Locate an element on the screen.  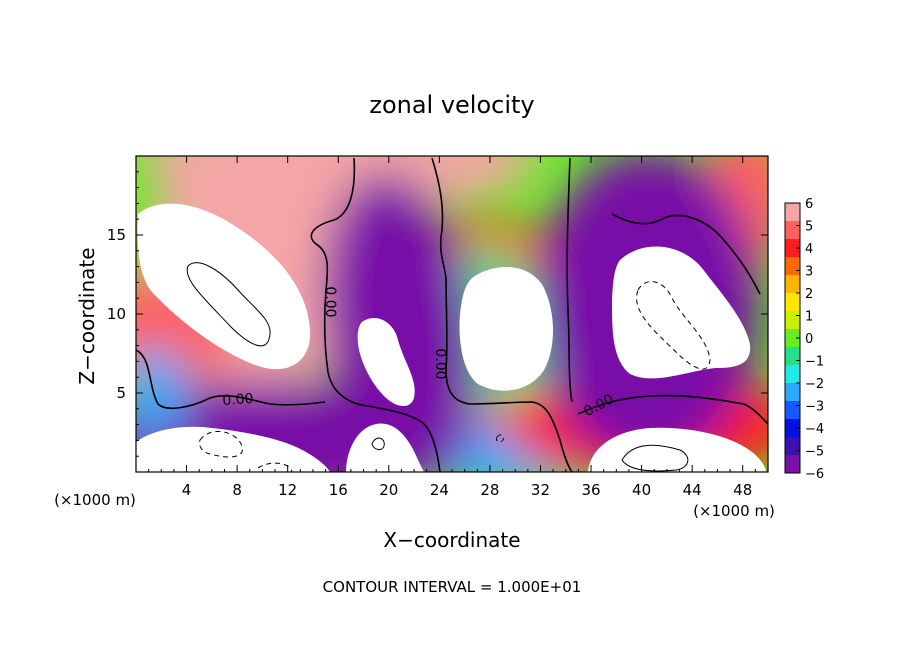
x-axis-label: X−coordinate is located at coordinates (451, 540).